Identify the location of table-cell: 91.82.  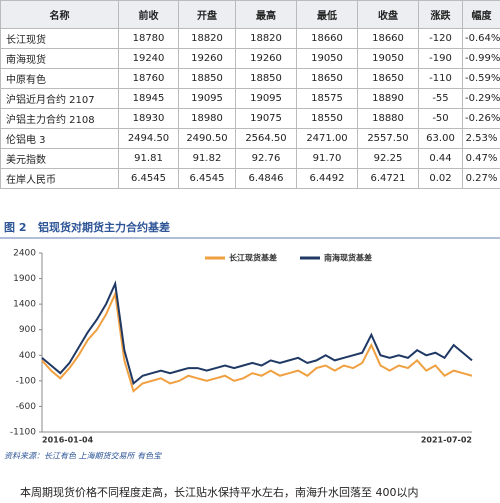
(207, 158).